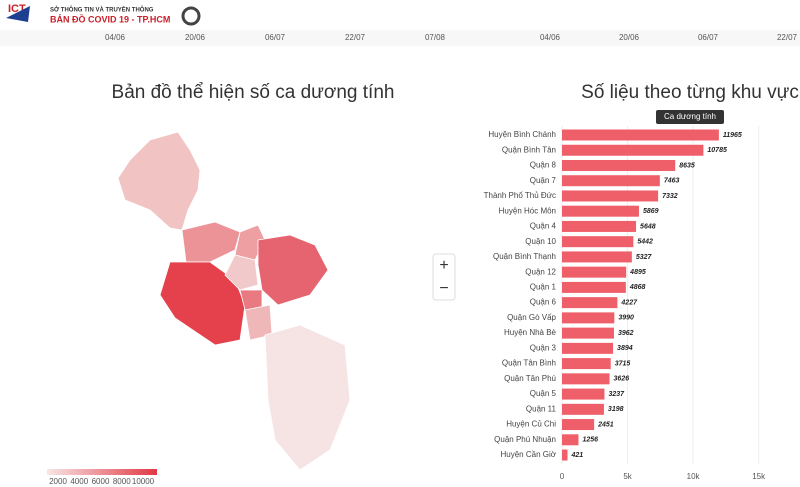 The image size is (800, 487). What do you see at coordinates (293, 270) in the screenshot?
I see `district-thu-duc` at bounding box center [293, 270].